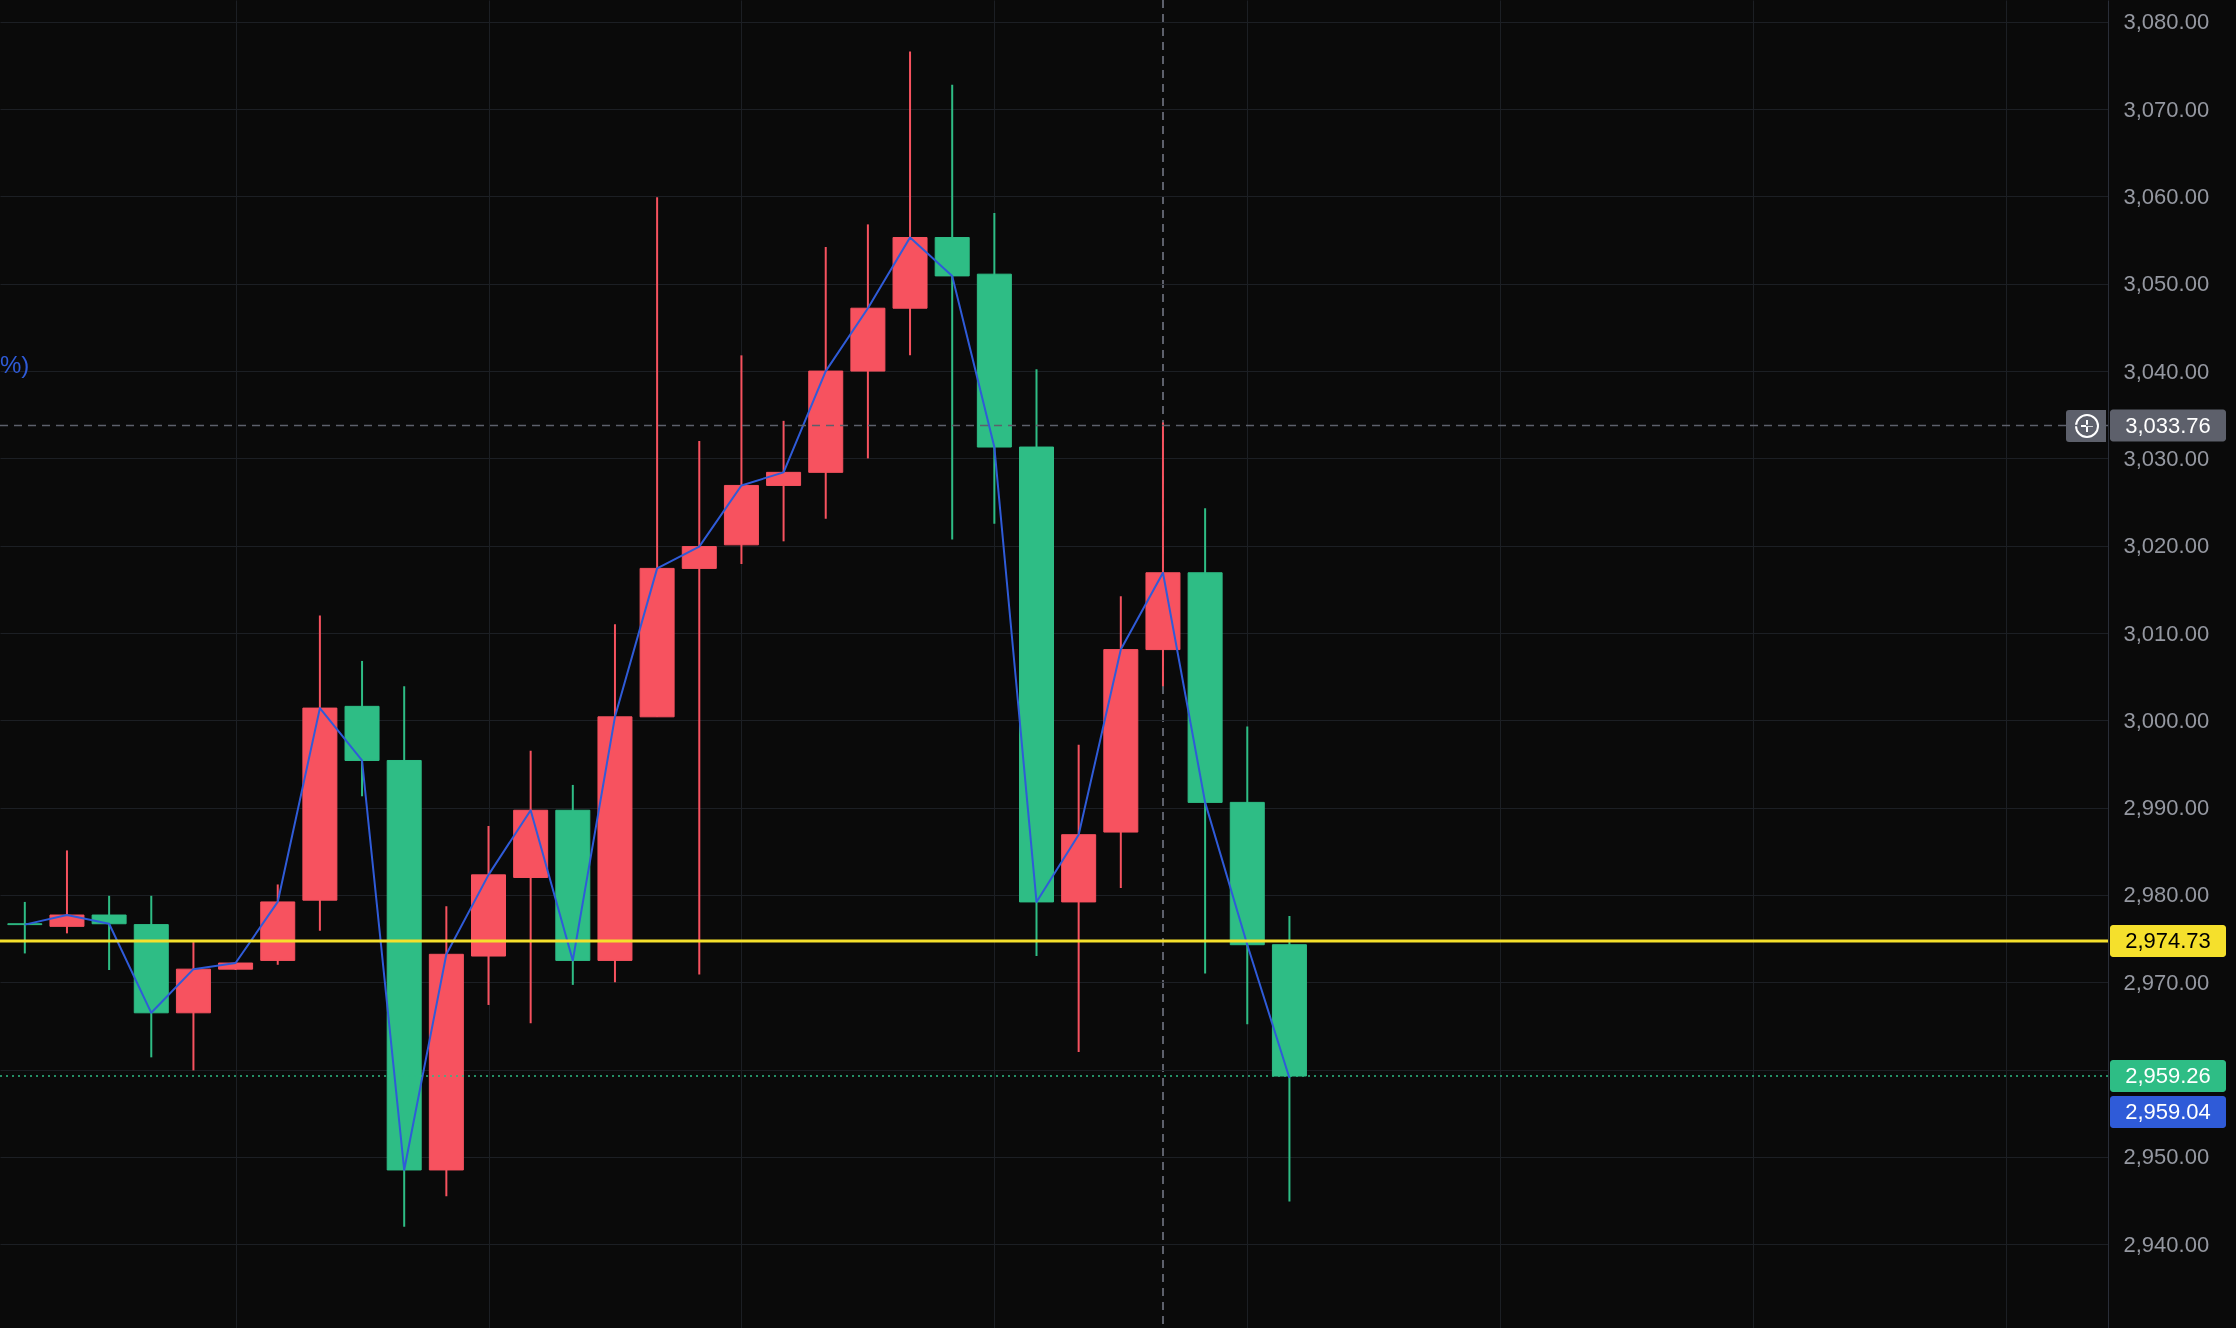 This screenshot has width=2236, height=1328. I want to click on ref-line-label: 2,974.73, so click(2168, 940).